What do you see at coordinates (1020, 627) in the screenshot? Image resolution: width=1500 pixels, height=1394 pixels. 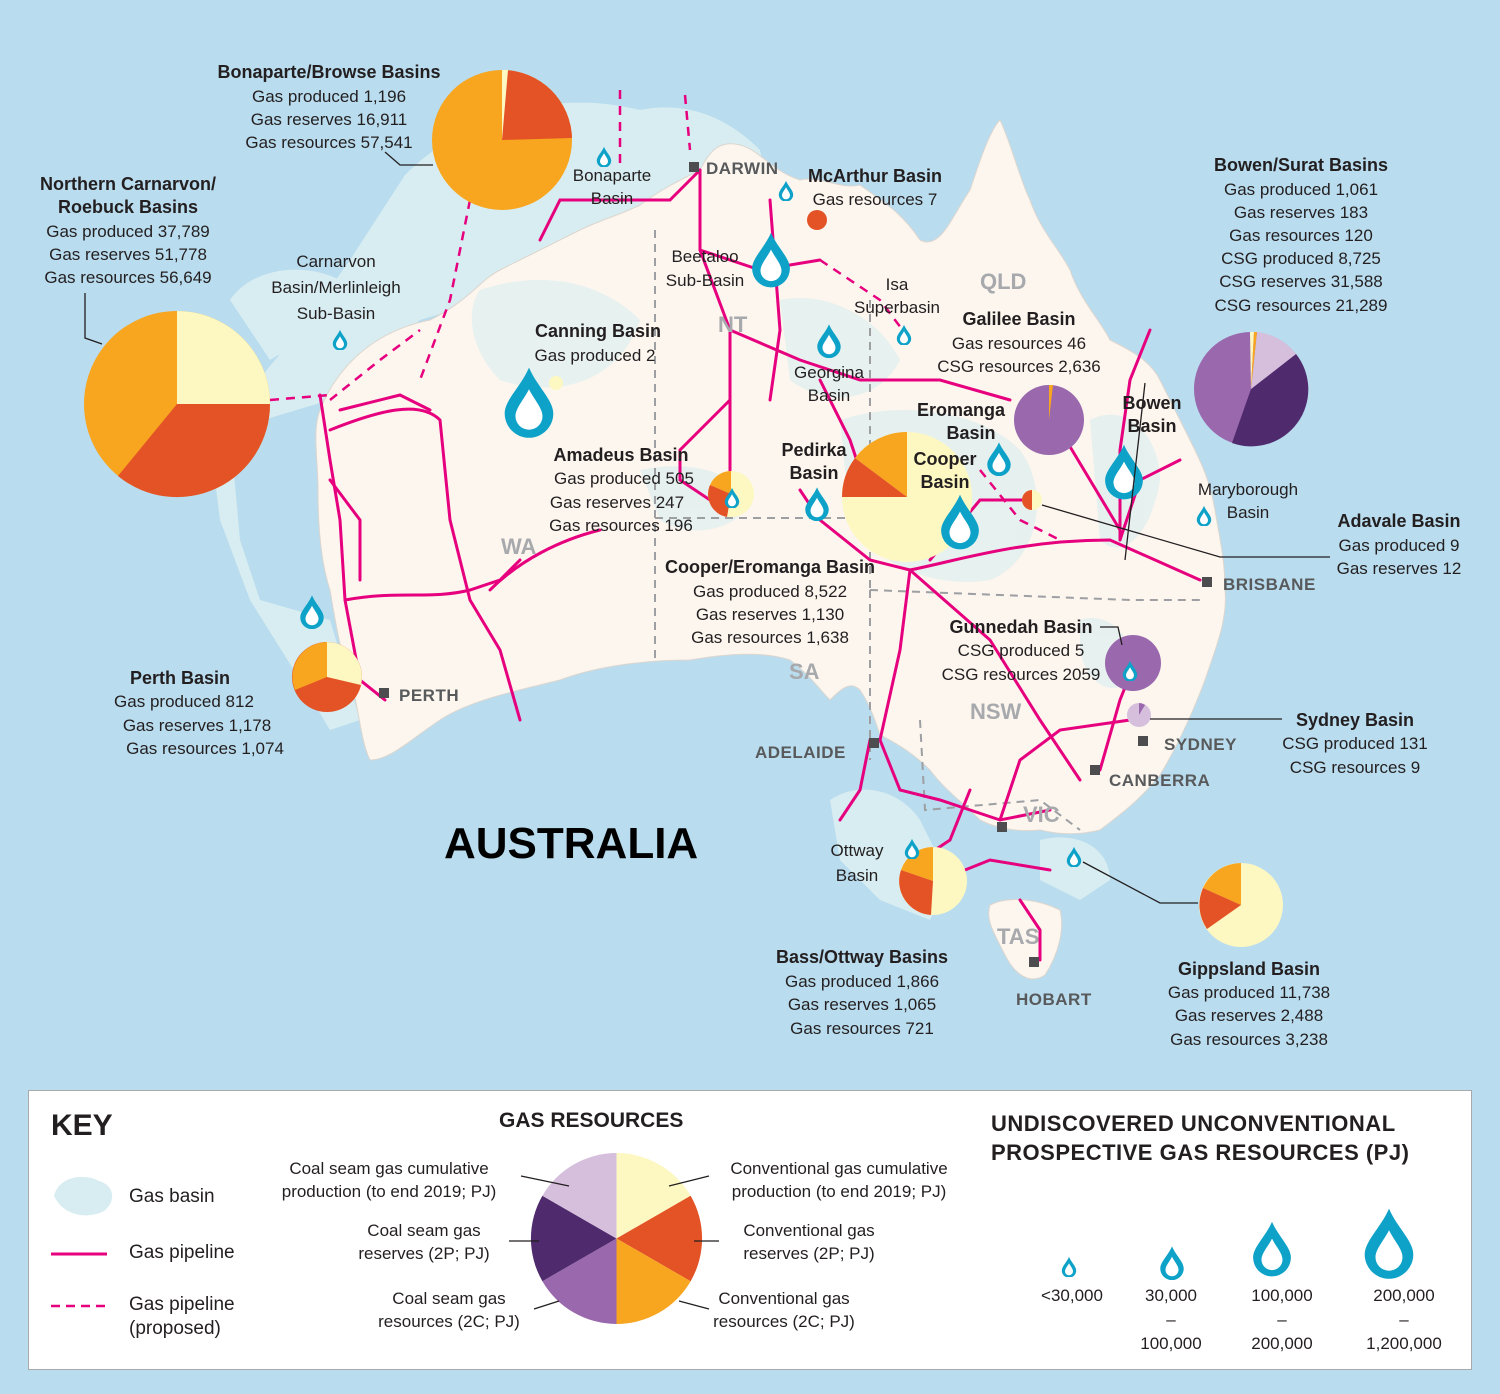 I see `gunnedah-name: Gunnedah Basin` at bounding box center [1020, 627].